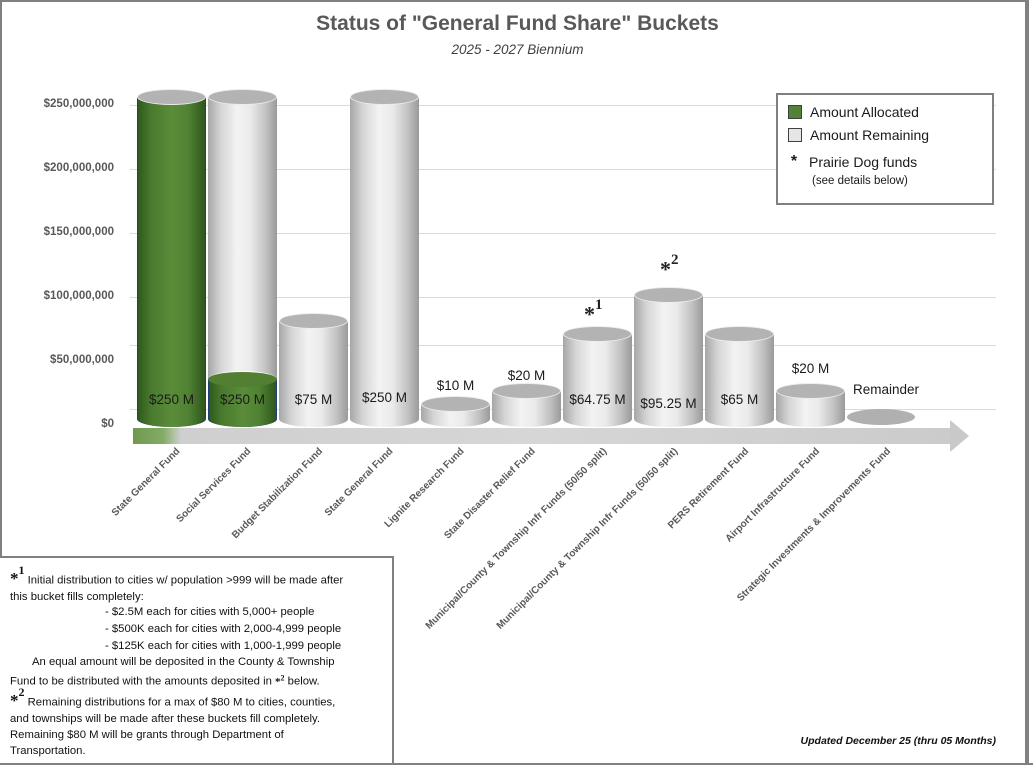  I want to click on bar-lignite-research-fund, so click(455, 411).